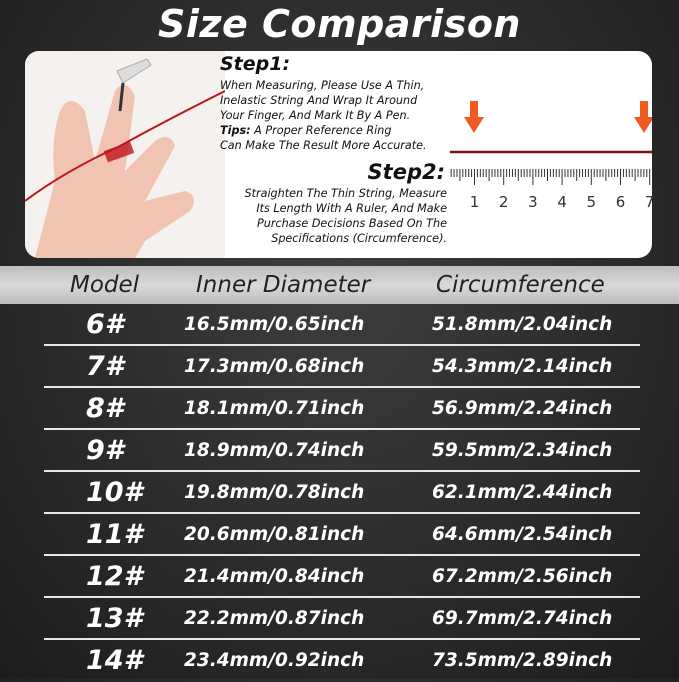 This screenshot has height=682, width=679. I want to click on step2-line: Its Length With A Ruler, And Make, so click(351, 208).